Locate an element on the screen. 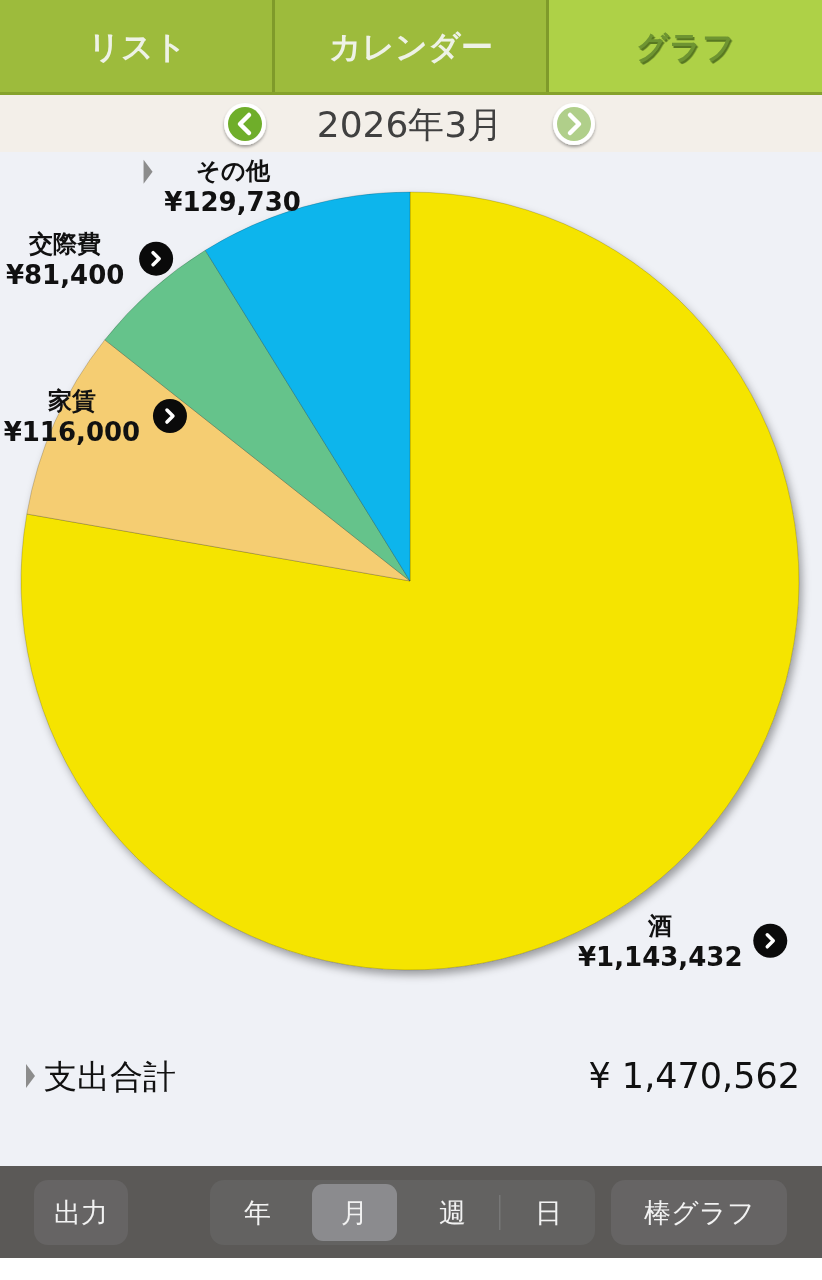 This screenshot has width=822, height=1280. text: 日 is located at coordinates (548, 1212).